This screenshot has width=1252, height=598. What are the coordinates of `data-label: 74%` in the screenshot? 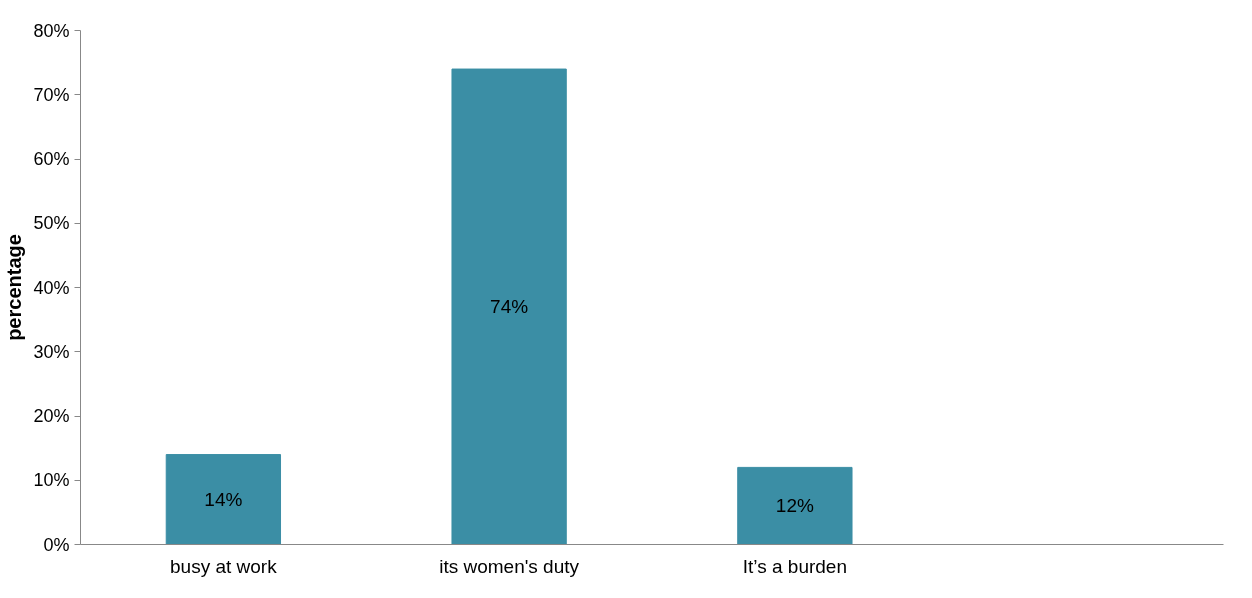 It's located at (509, 307).